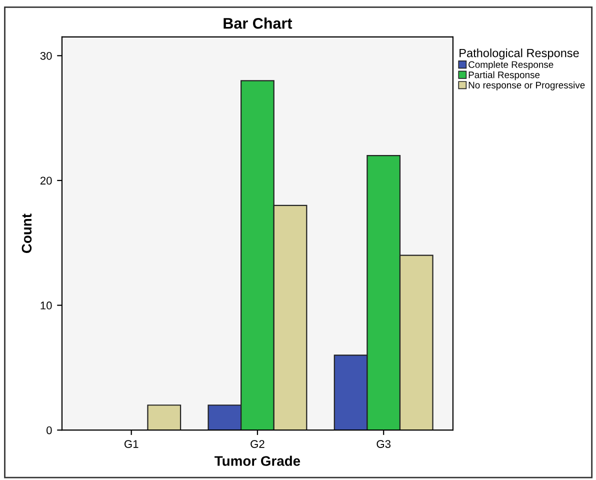 The image size is (596, 480). I want to click on x-axis-title: Tumor Grade, so click(257, 461).